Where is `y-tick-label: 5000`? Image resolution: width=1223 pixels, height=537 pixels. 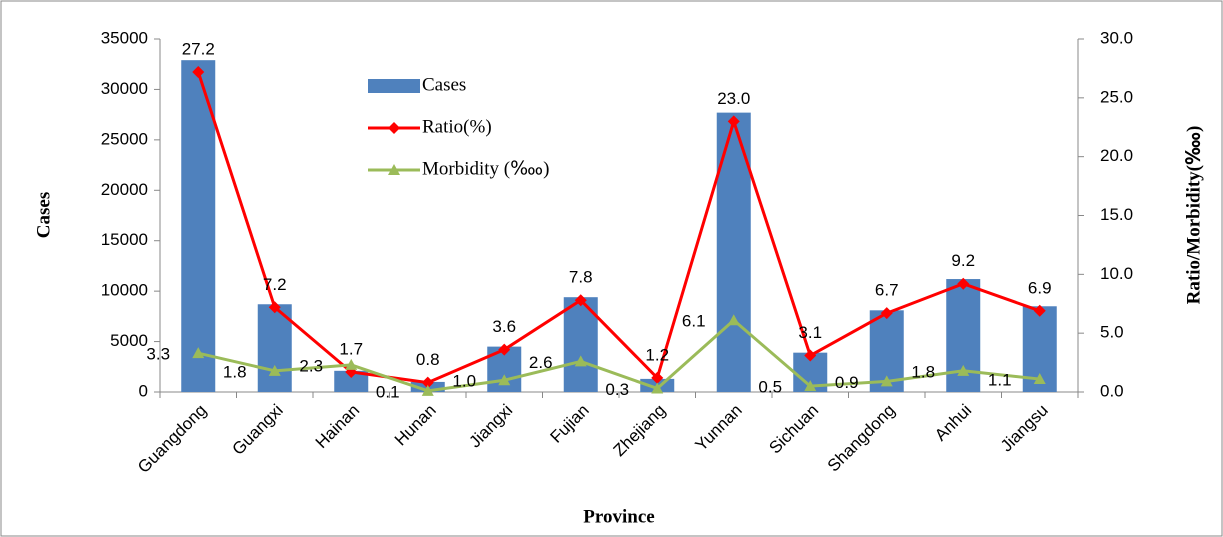 y-tick-label: 5000 is located at coordinates (129, 340).